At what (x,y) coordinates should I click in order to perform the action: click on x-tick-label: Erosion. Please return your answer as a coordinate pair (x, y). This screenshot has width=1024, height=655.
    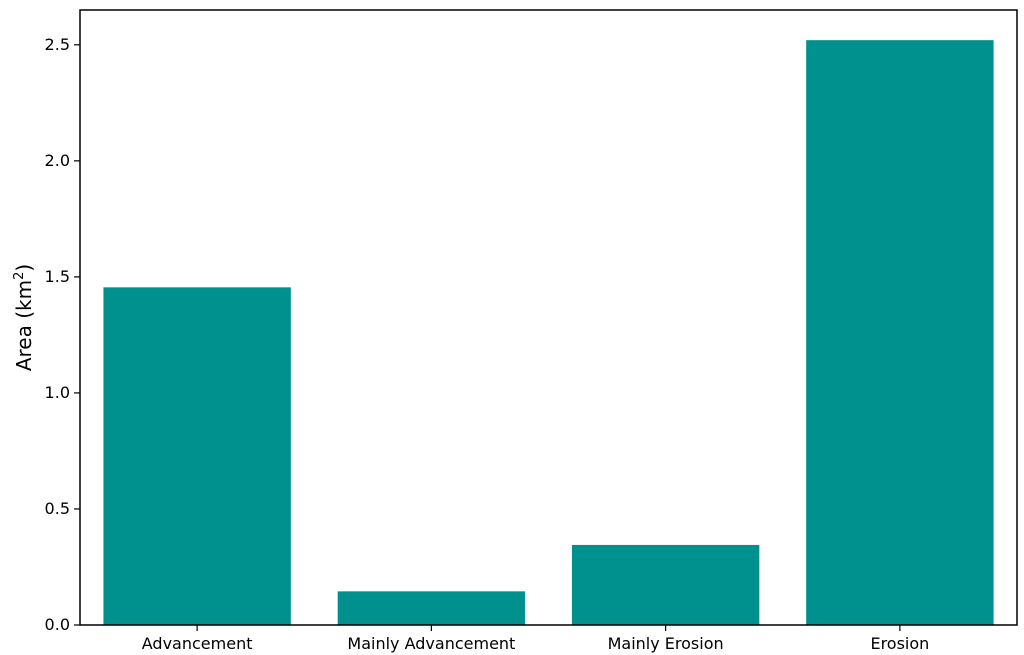
    Looking at the image, I should click on (899, 643).